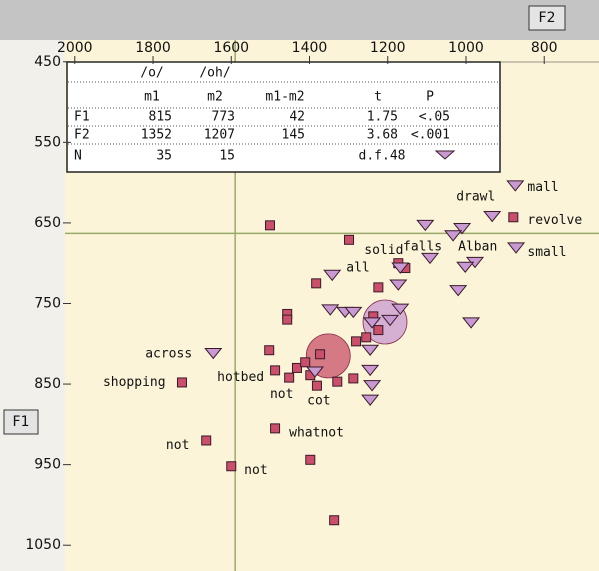  What do you see at coordinates (430, 135) in the screenshot?
I see `table-cell: <.001` at bounding box center [430, 135].